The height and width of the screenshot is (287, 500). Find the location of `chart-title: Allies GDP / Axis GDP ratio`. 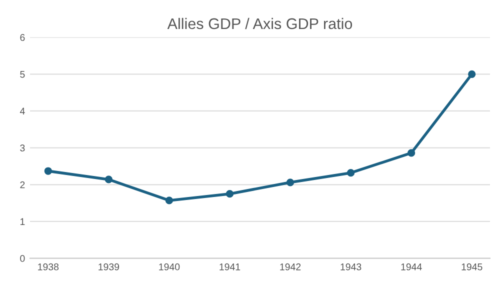

chart-title: Allies GDP / Axis GDP ratio is located at coordinates (259, 24).